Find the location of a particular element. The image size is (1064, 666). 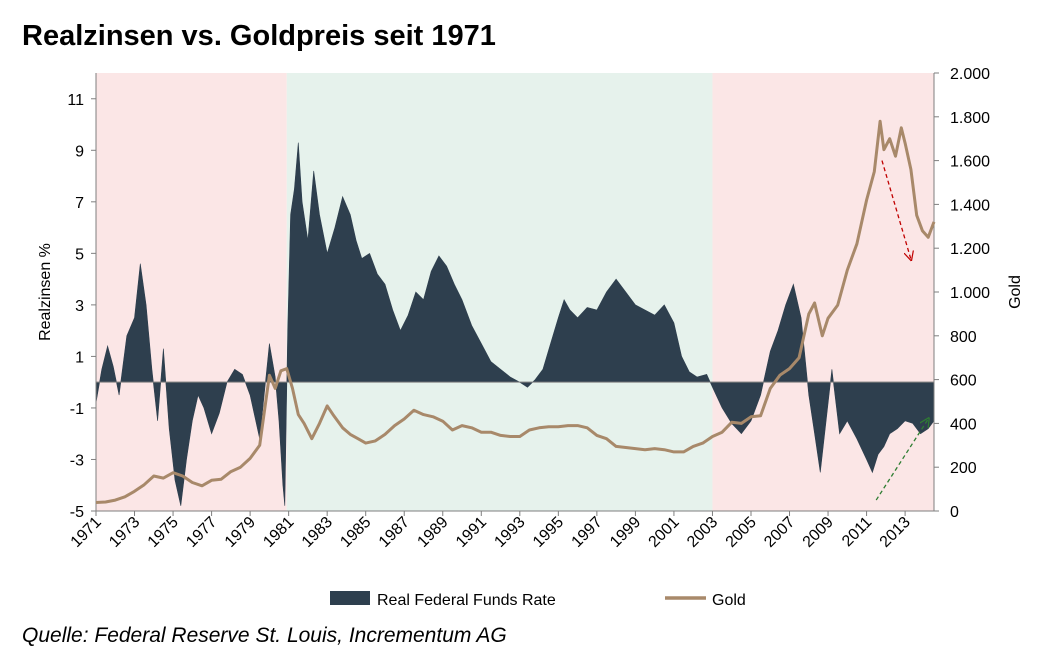

x-tick-label: 1981 is located at coordinates (278, 532).